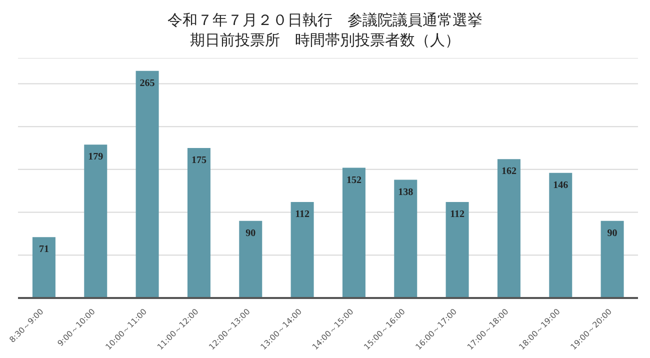 The image size is (650, 358). I want to click on chart-title: 令和７年７月２０日執行 参議院議員通常選挙, so click(325, 20).